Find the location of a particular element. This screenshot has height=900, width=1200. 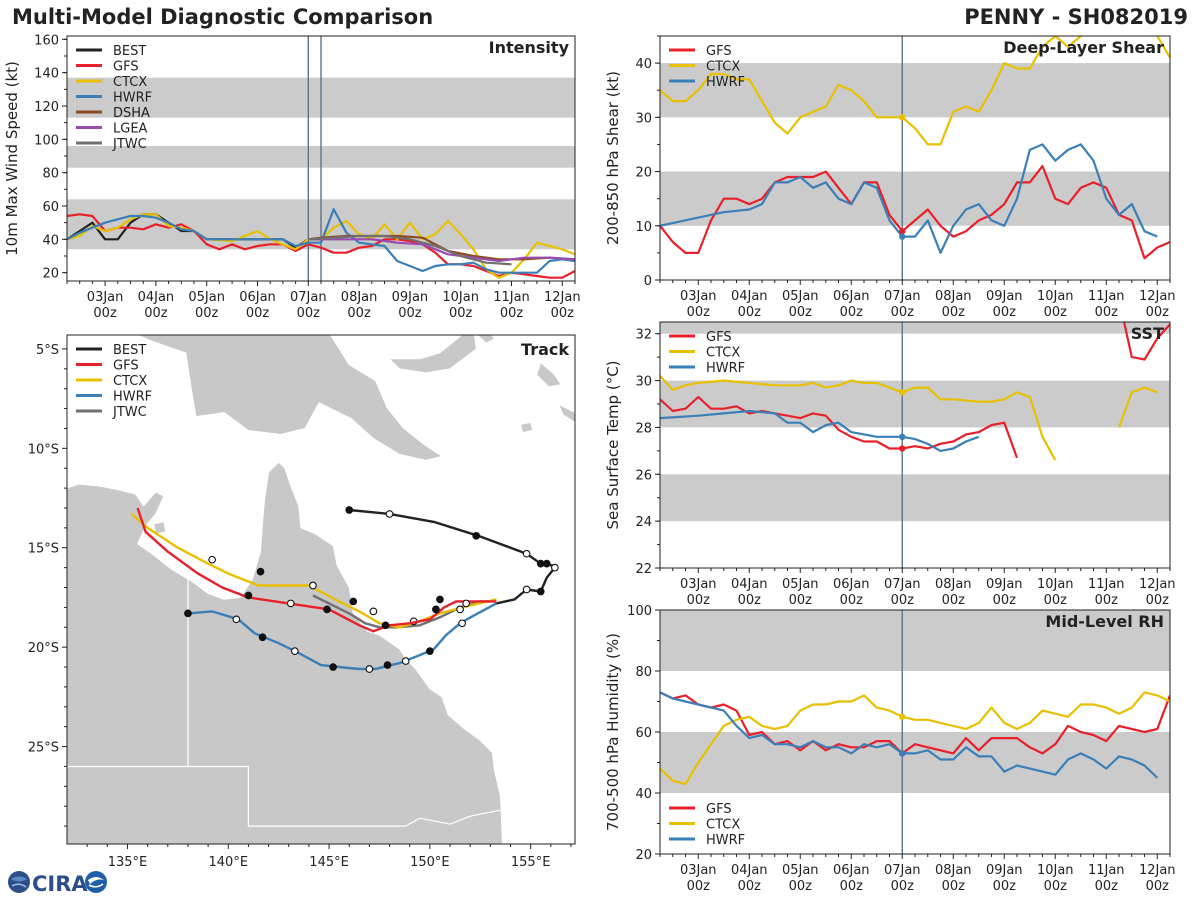

page-title: Multi-Model Diagnostic Comparison is located at coordinates (223, 17).